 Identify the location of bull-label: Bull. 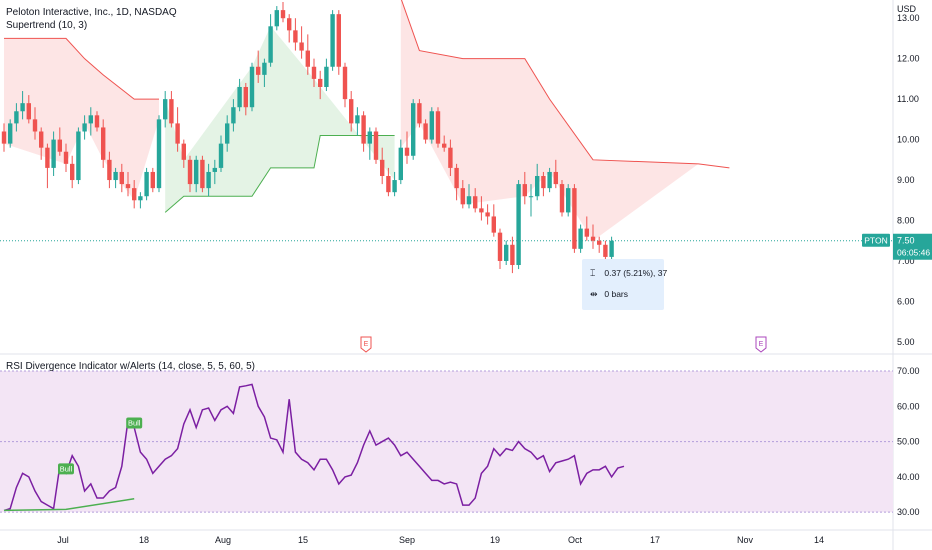
(134, 423).